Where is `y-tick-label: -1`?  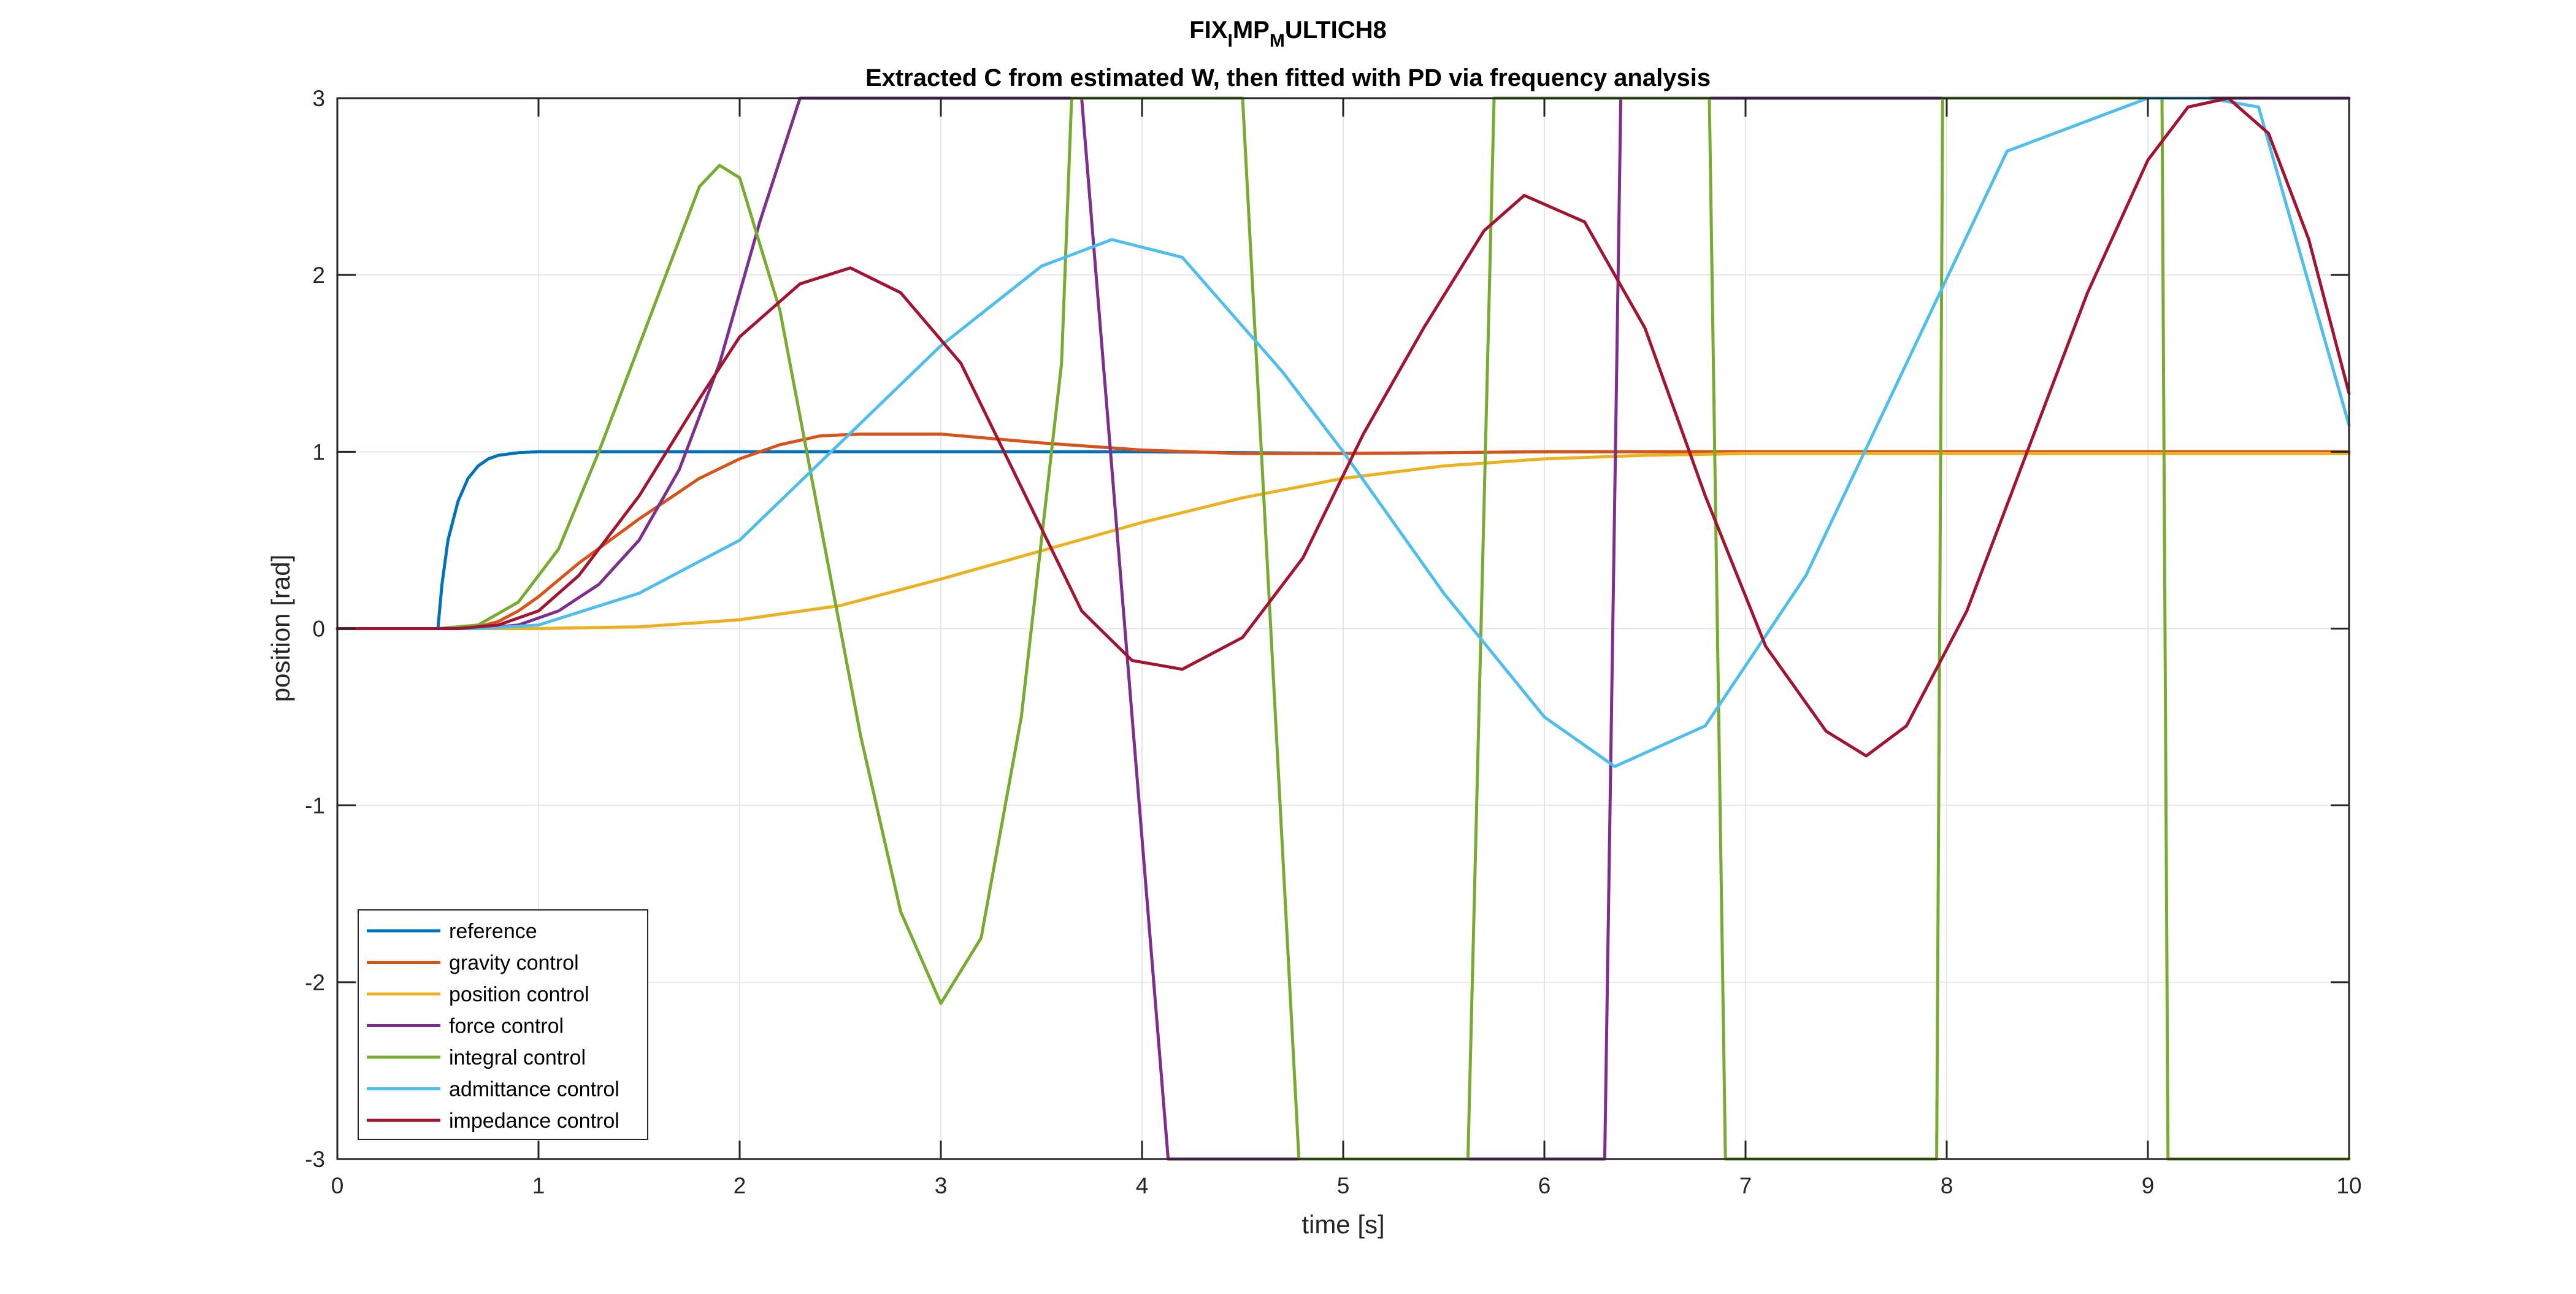 y-tick-label: -1 is located at coordinates (315, 806).